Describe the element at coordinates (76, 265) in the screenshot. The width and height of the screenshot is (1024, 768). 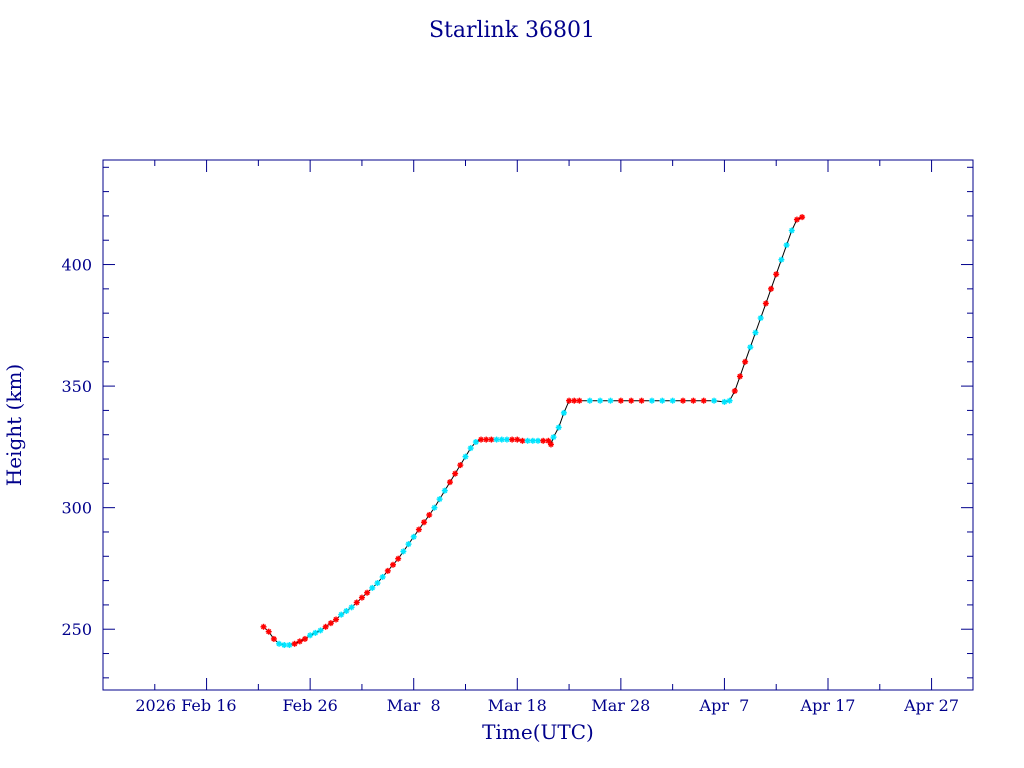
I see `y-tick-label: 400` at that location.